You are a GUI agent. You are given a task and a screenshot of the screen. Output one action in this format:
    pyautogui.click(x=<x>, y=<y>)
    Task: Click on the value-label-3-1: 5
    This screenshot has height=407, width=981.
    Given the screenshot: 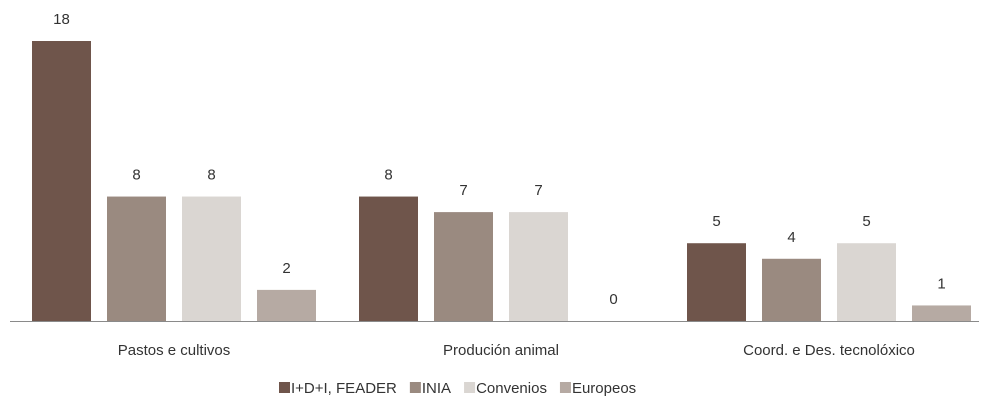 What is the action you would take?
    pyautogui.click(x=716, y=221)
    